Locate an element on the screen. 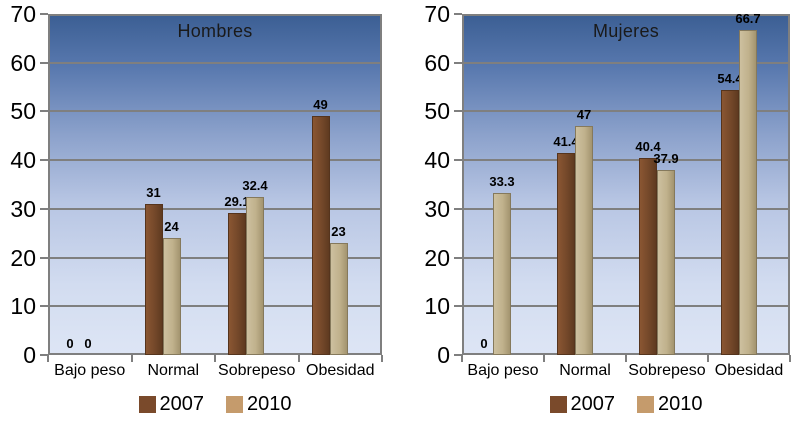 This screenshot has width=802, height=421. x-axis-category-label: Obesidad is located at coordinates (749, 370).